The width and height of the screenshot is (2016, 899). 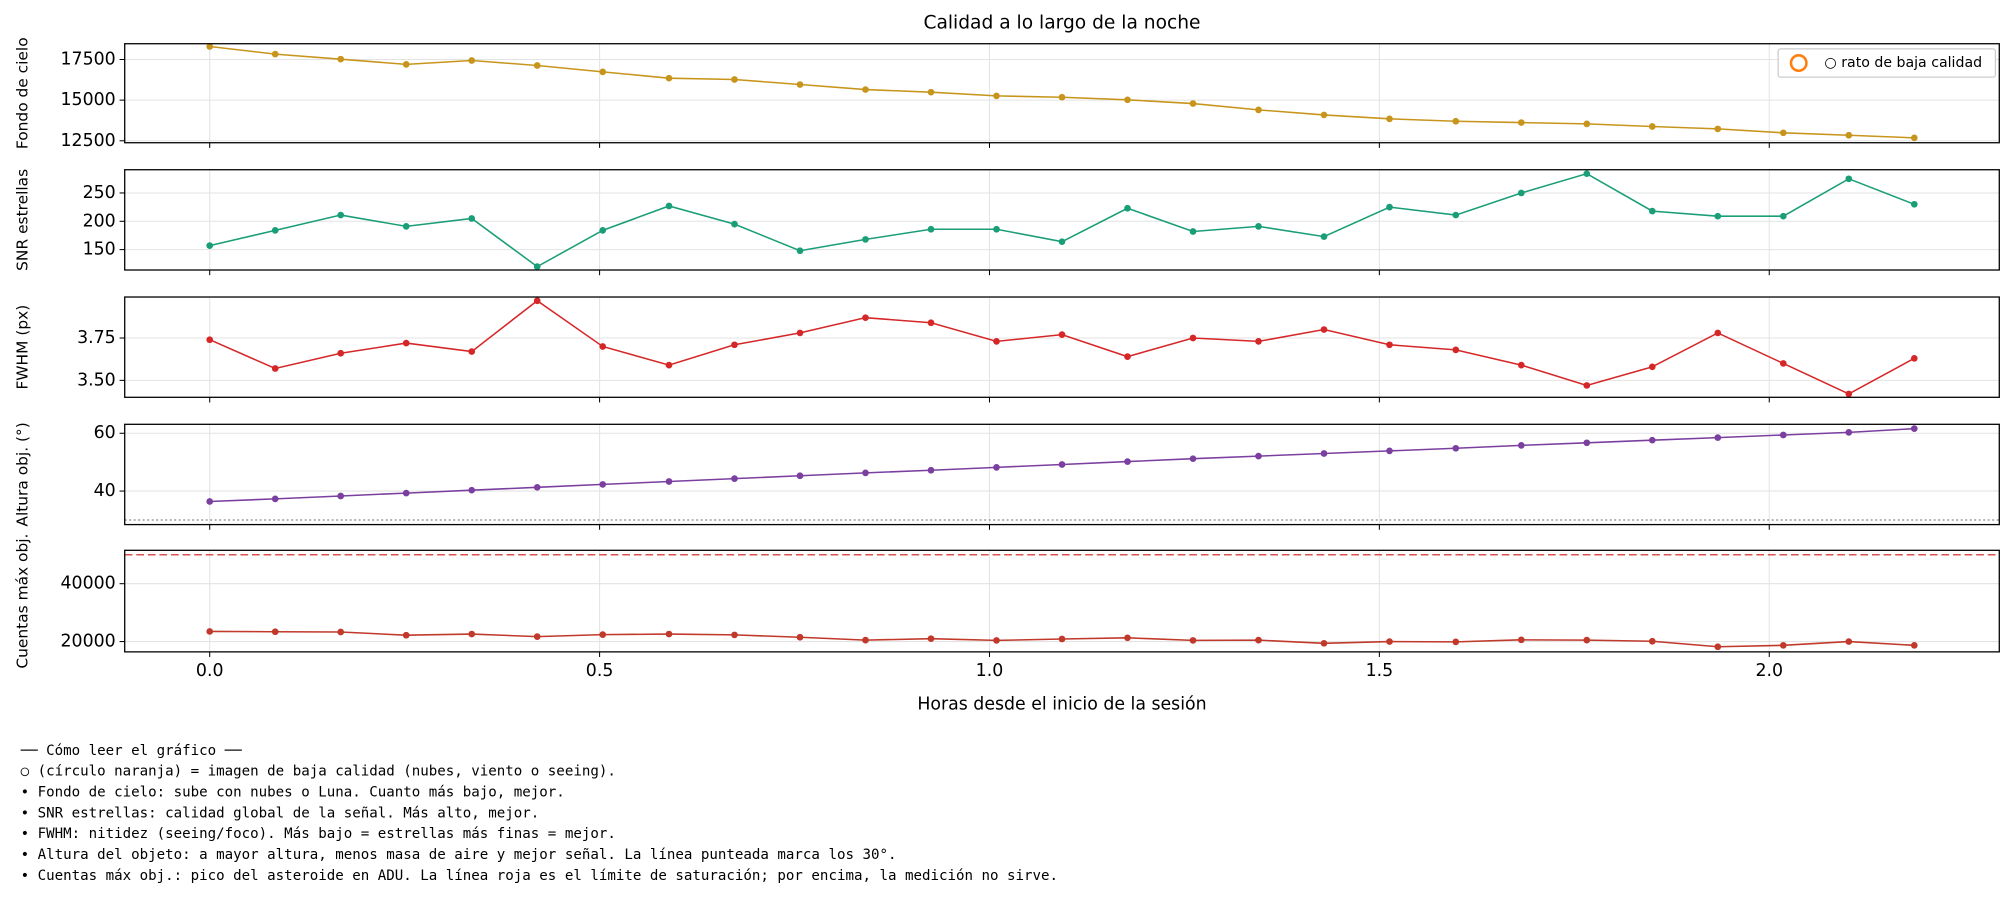 What do you see at coordinates (99, 221) in the screenshot?
I see `y-tick-label: 200` at bounding box center [99, 221].